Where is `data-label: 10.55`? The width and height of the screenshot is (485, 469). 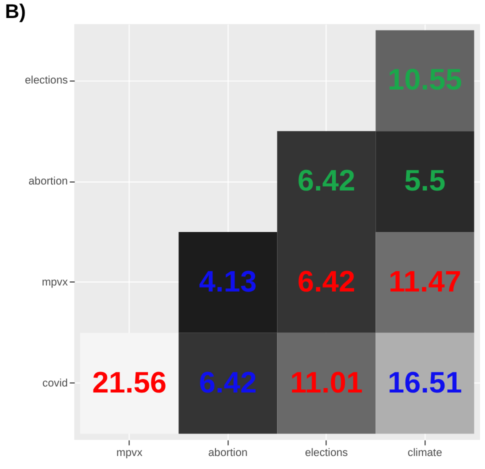 data-label: 10.55 is located at coordinates (425, 80).